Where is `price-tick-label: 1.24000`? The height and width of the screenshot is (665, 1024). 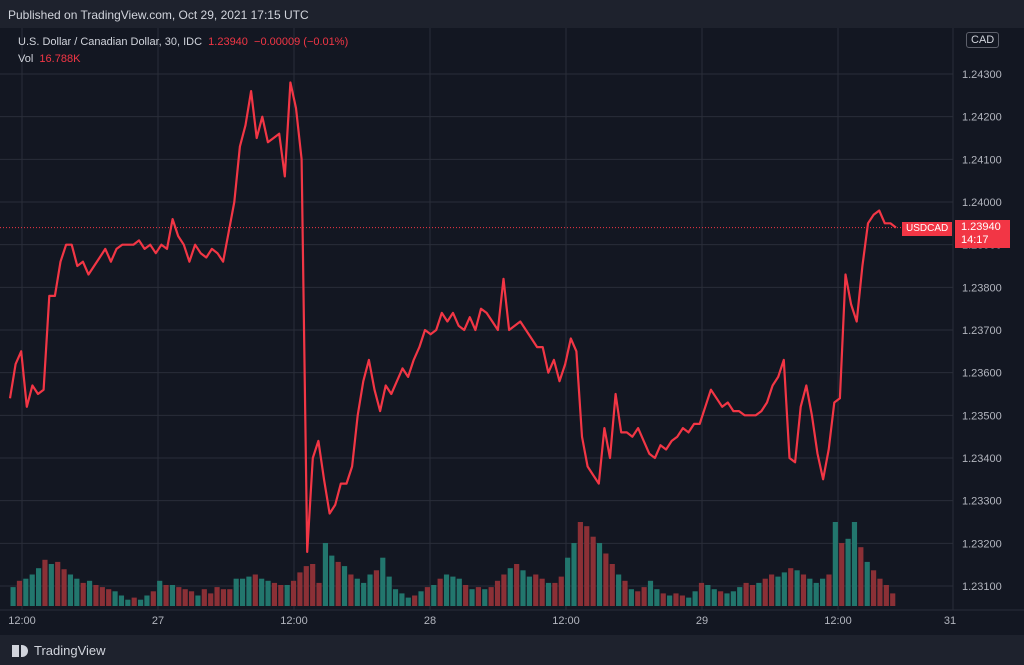
price-tick-label: 1.24000 is located at coordinates (982, 203).